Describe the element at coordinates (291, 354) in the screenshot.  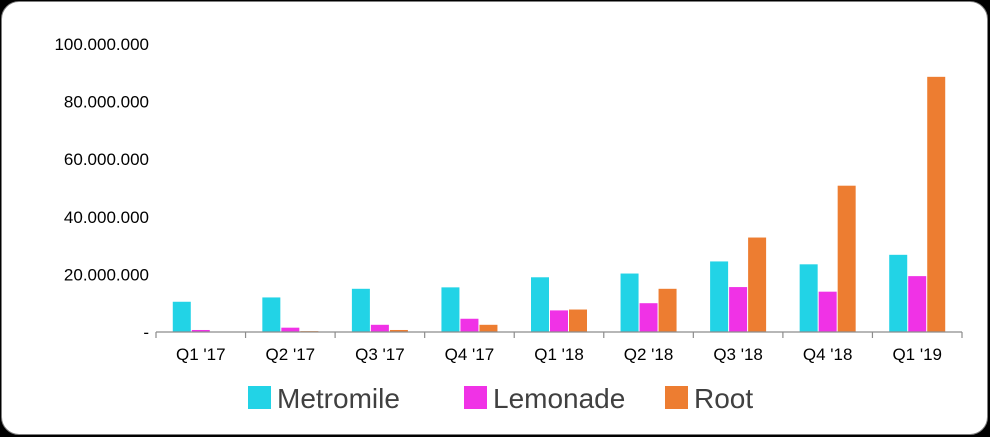
I see `x-tick-label: Q2 '17` at that location.